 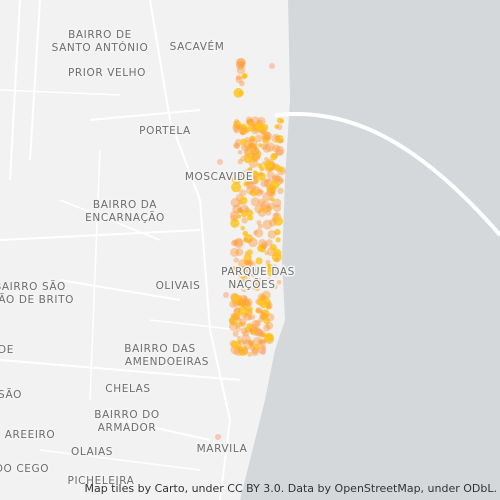 What do you see at coordinates (127, 389) in the screenshot?
I see `place-label: CHELAS` at bounding box center [127, 389].